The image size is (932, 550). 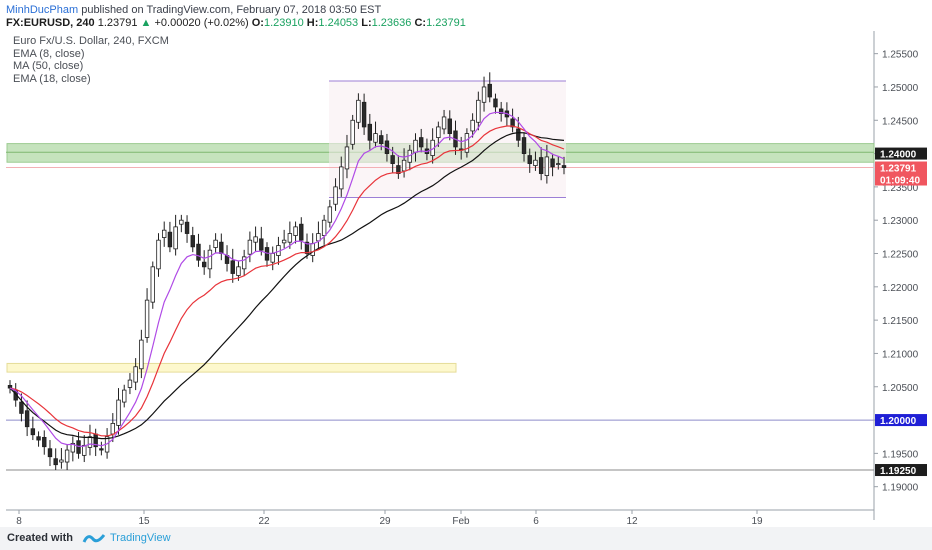 What do you see at coordinates (91, 41) in the screenshot?
I see `legend-title: Euro Fx/U.S. Dollar, 240, FXCM` at bounding box center [91, 41].